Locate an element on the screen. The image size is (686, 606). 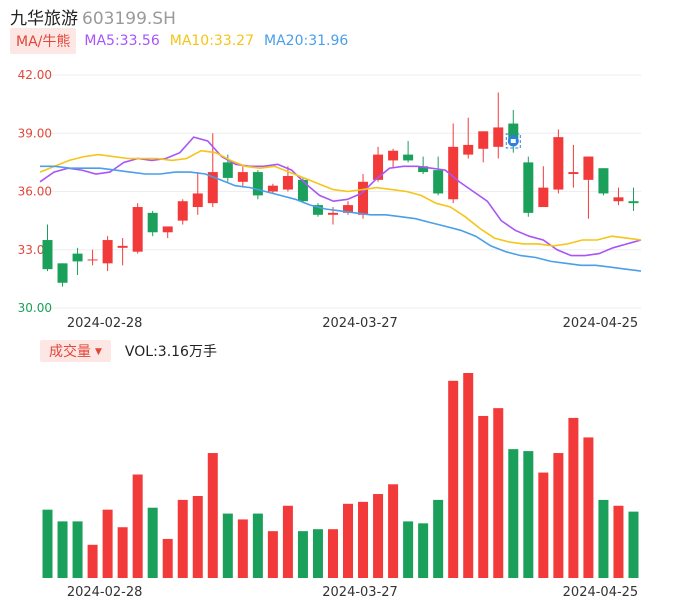
ma-legend: MA/牛熊 MA5:33.56 MA10:33.27 MA20:31.96 is located at coordinates (184, 41).